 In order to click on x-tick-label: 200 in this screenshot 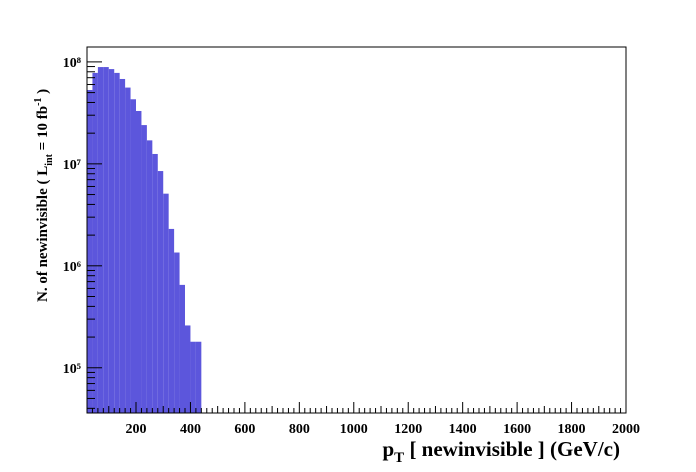, I will do `click(136, 429)`.